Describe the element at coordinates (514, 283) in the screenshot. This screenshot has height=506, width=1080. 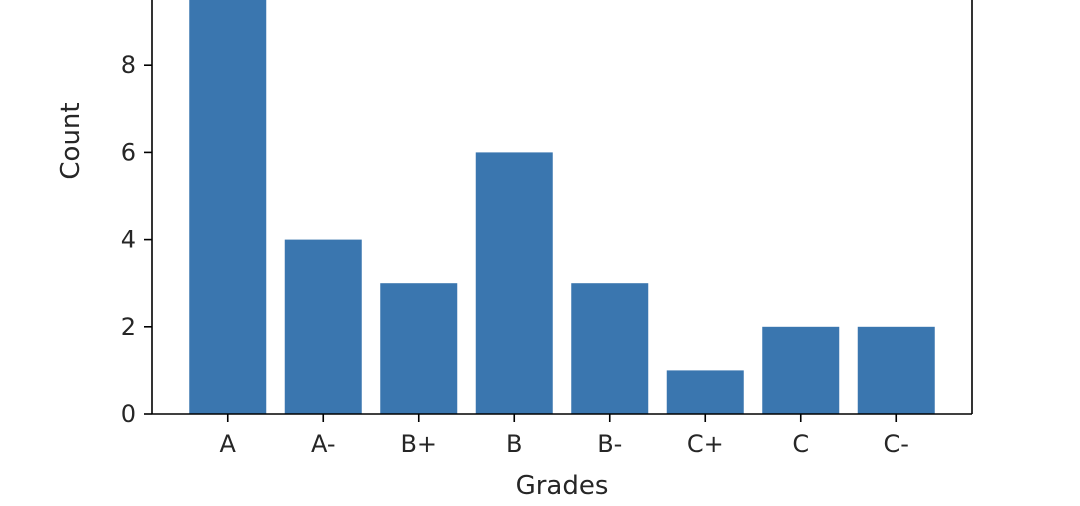
I see `bar-B` at that location.